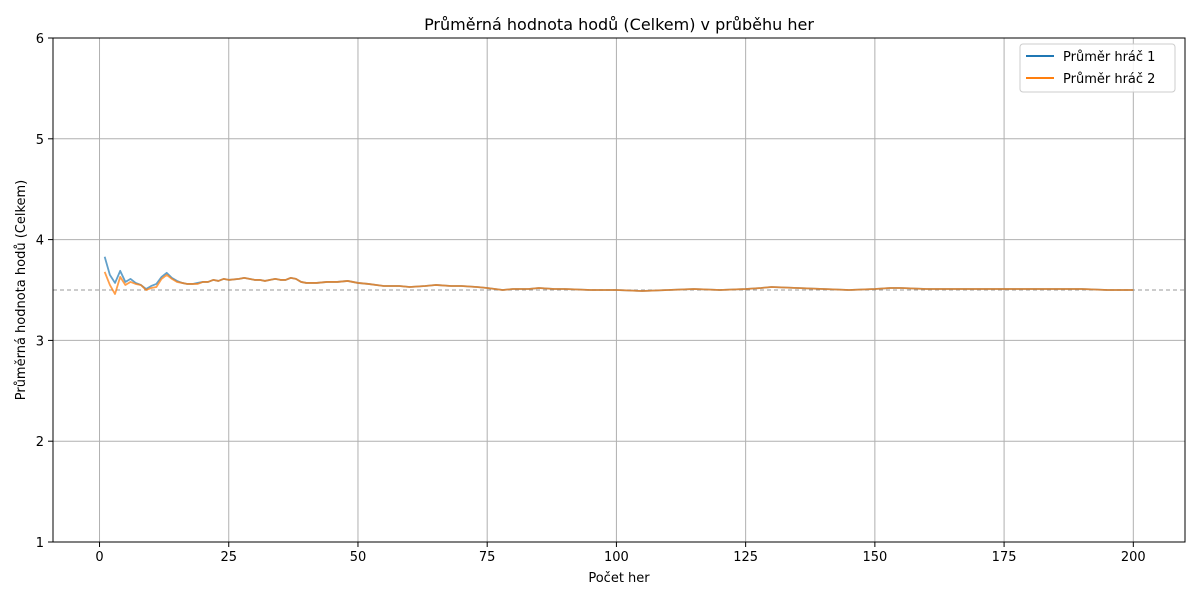 This screenshot has height=600, width=1200. I want to click on legend-item-1: Průměr hráč 1, so click(1090, 57).